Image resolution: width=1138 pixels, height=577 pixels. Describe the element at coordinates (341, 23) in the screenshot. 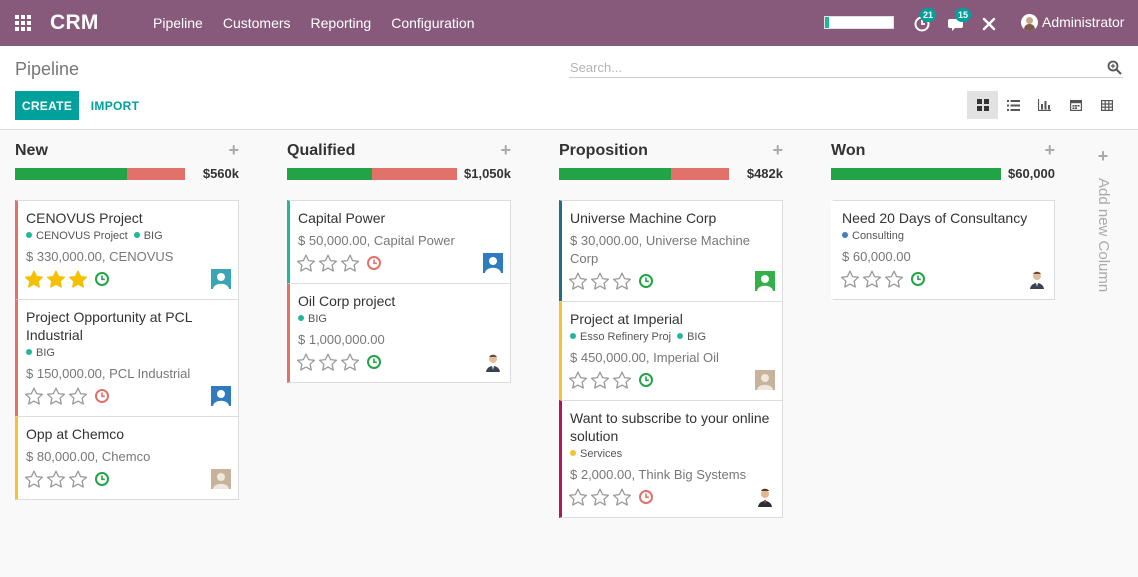

I see `menu-item-reporting: Reporting` at that location.